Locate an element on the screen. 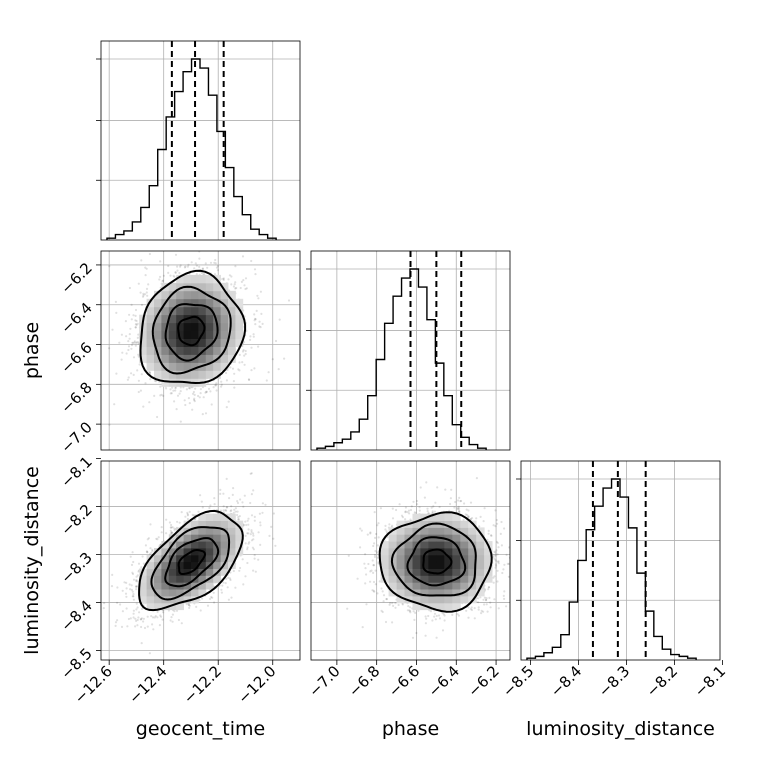 This screenshot has height=760, width=760. hist-frame-luminosity_distance is located at coordinates (620, 560).